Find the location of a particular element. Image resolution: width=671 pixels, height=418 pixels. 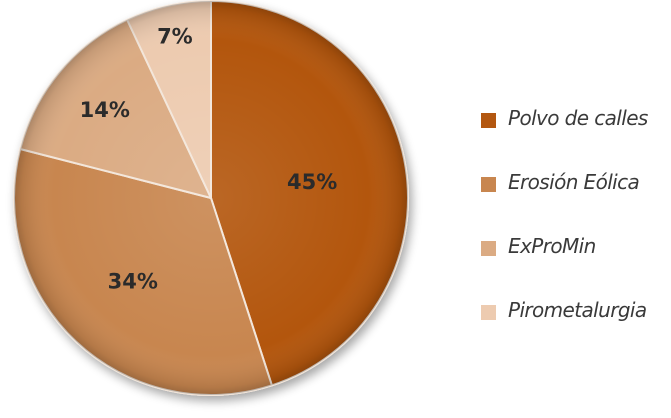

legend-label-polvo-de-calles: Polvo de calles is located at coordinates (578, 118).